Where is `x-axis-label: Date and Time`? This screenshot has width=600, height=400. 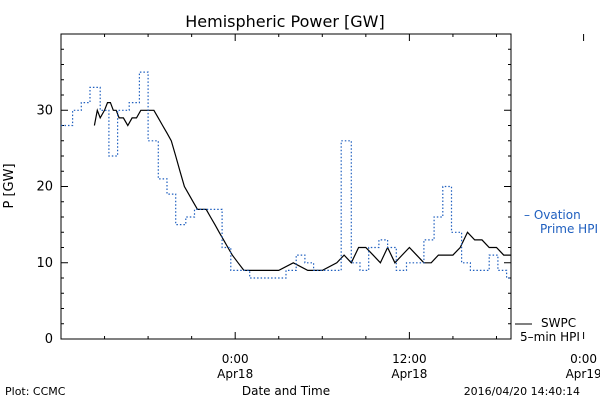 x-axis-label: Date and Time is located at coordinates (286, 391).